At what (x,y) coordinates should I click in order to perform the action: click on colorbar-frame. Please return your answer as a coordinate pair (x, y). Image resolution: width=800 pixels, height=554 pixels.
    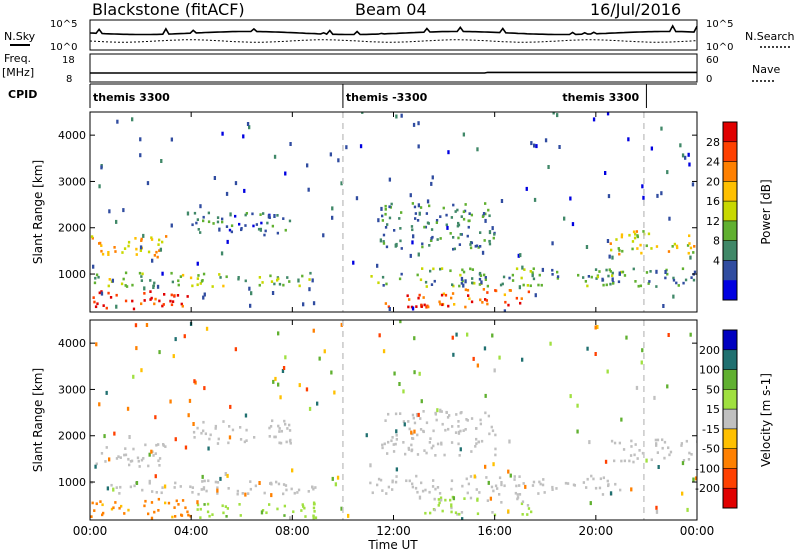
    Looking at the image, I should click on (730, 419).